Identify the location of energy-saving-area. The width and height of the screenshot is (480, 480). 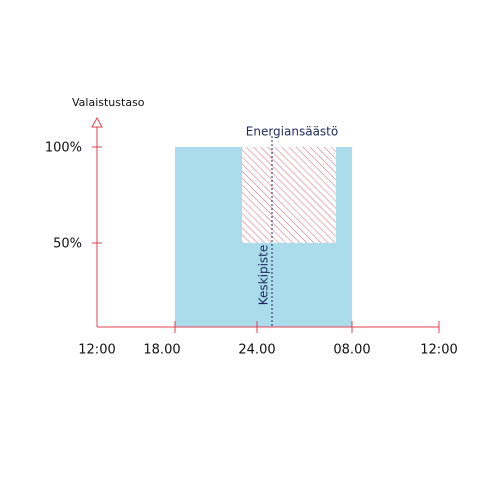
(289, 195).